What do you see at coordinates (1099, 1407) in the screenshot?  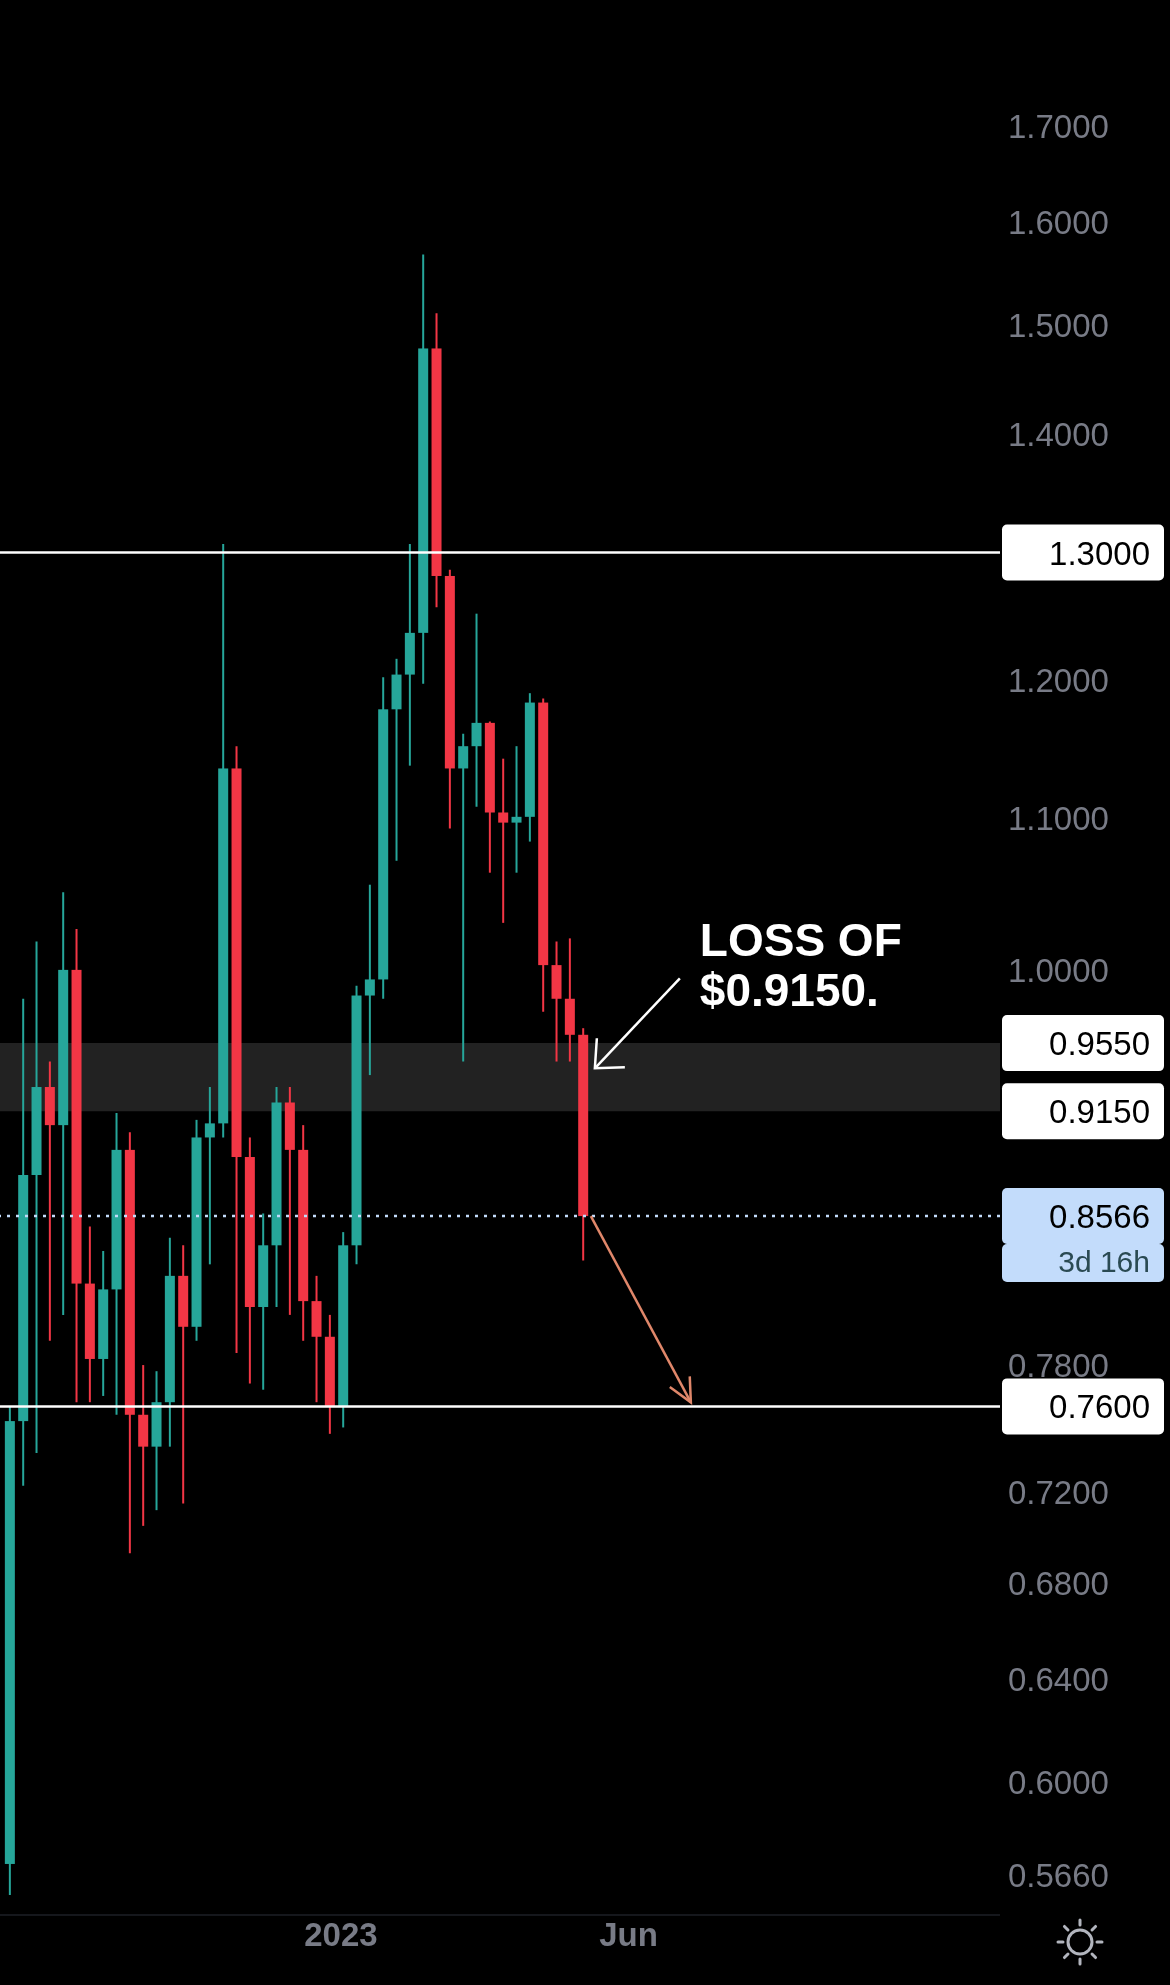 I see `ref-line-label: 0.7600` at bounding box center [1099, 1407].